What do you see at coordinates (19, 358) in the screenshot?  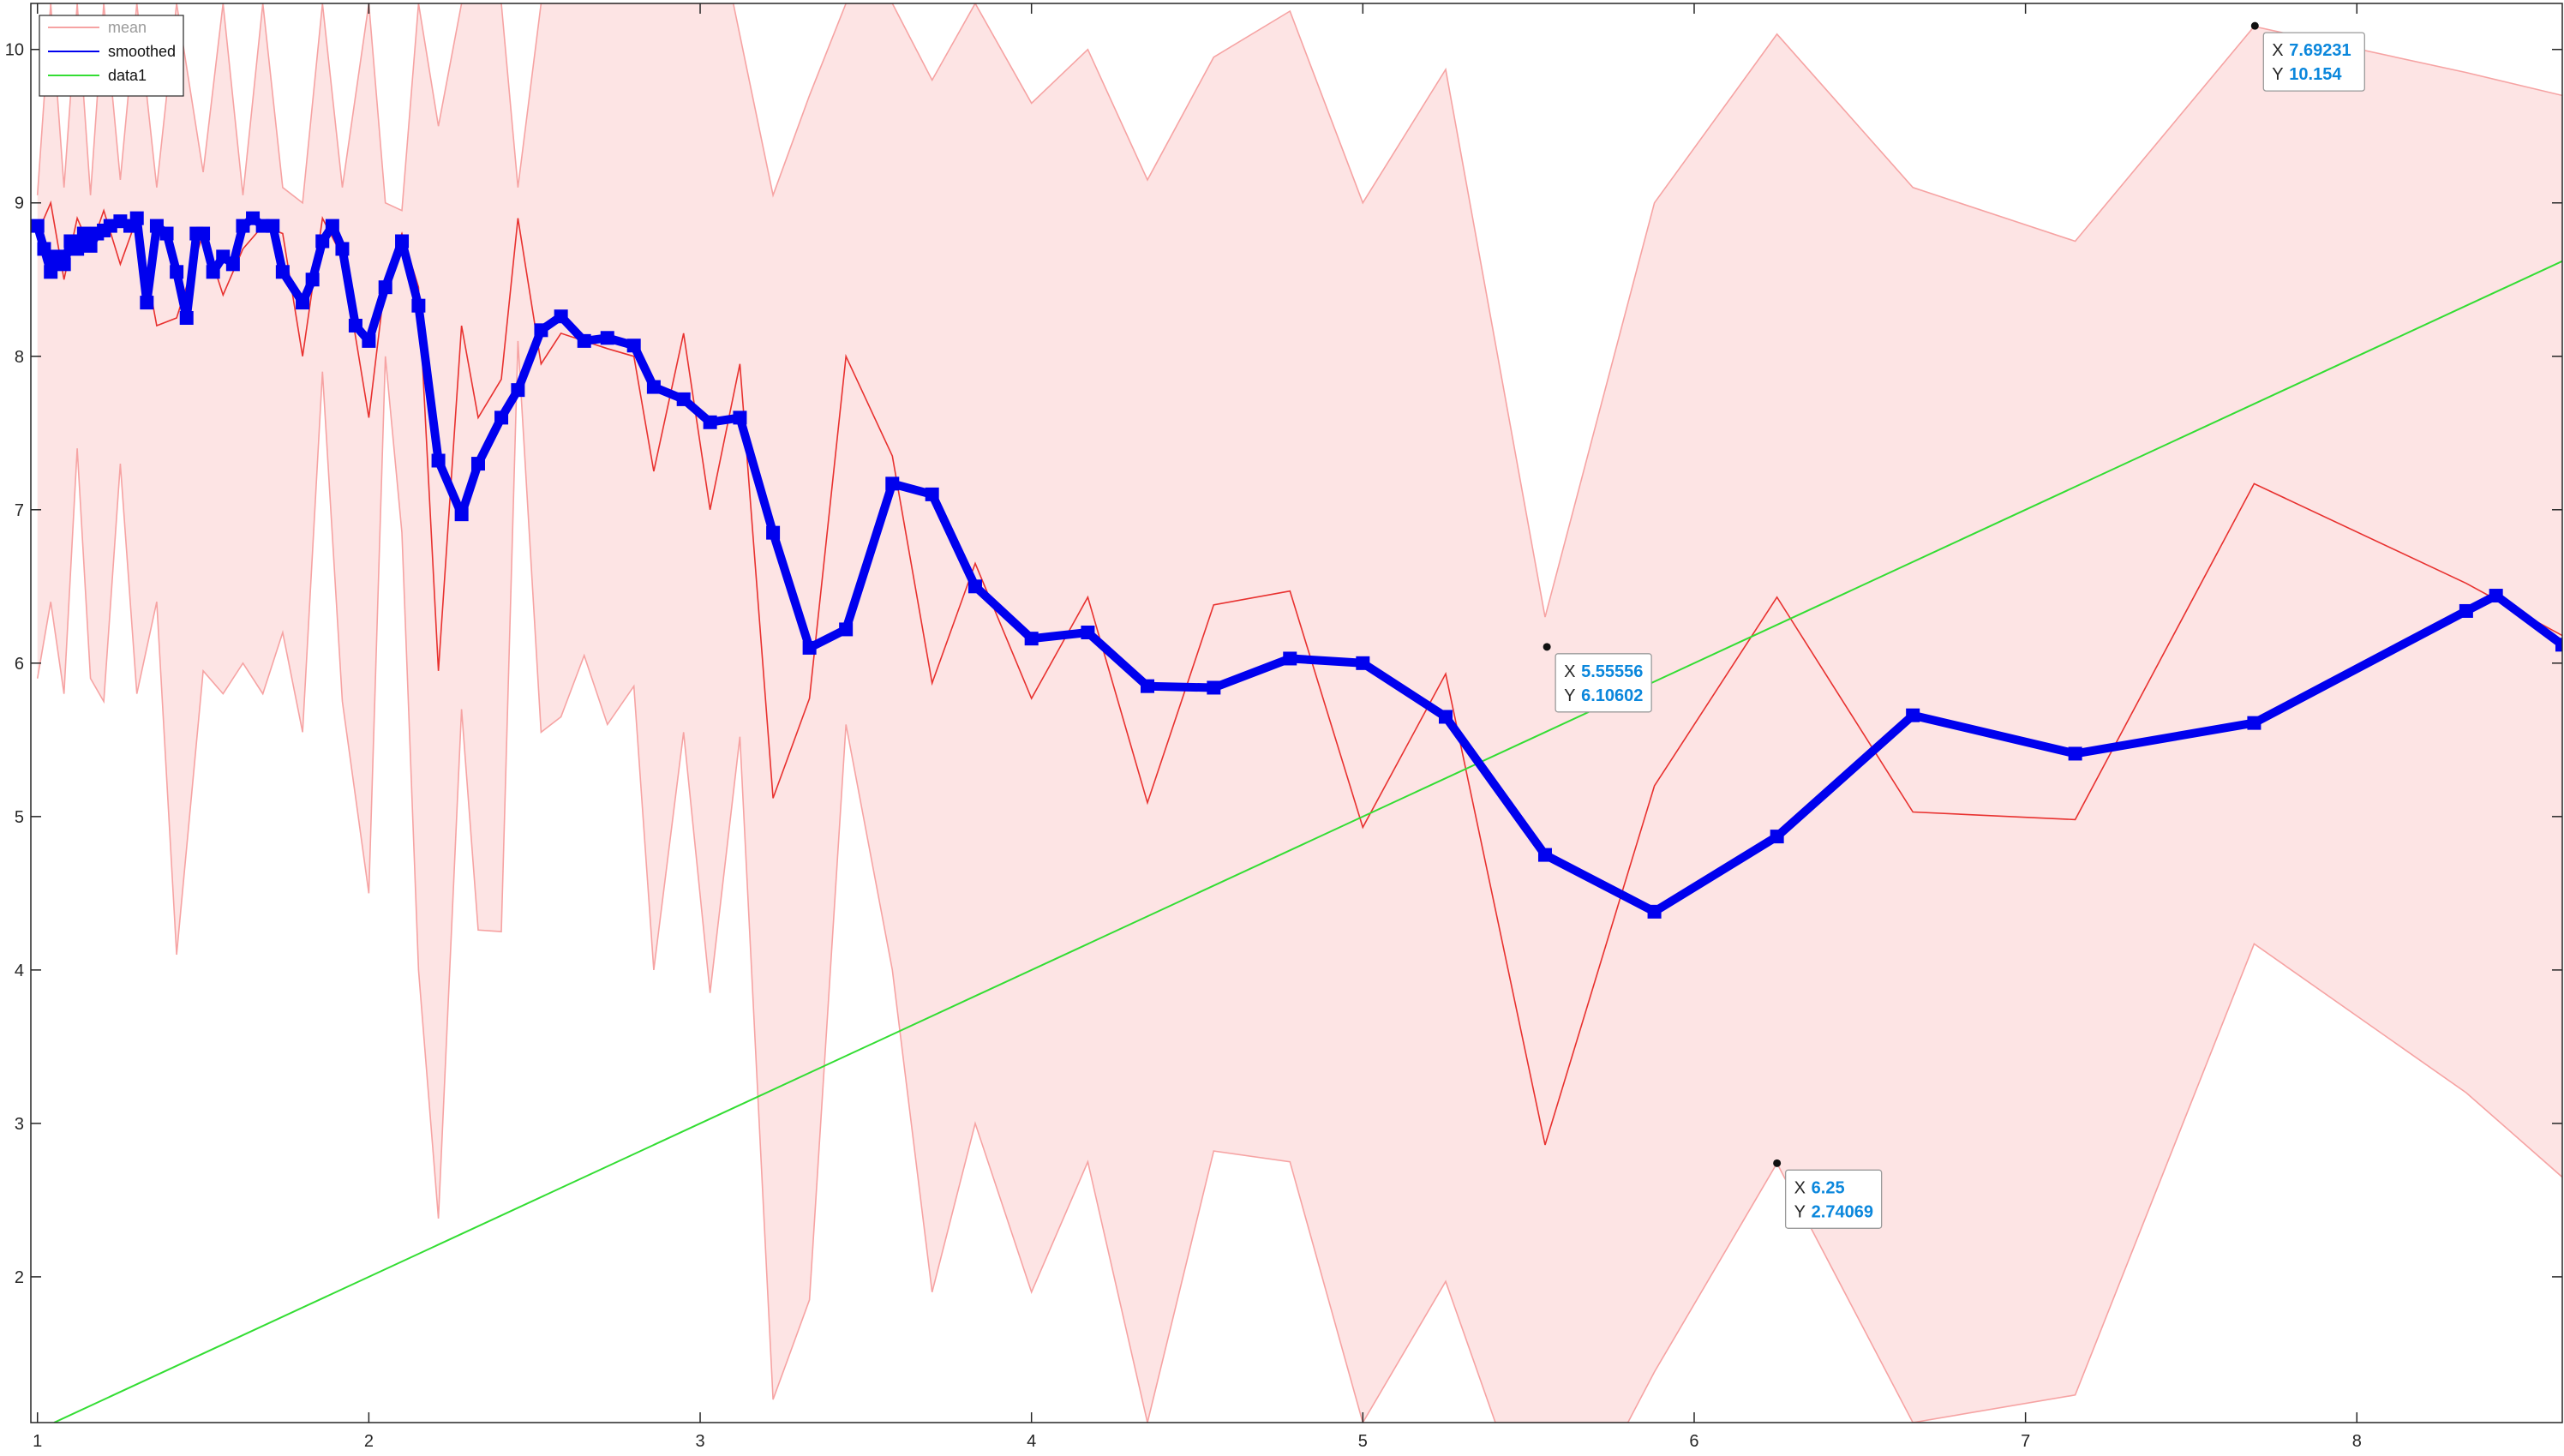 I see `y-tick-label-8: 8` at bounding box center [19, 358].